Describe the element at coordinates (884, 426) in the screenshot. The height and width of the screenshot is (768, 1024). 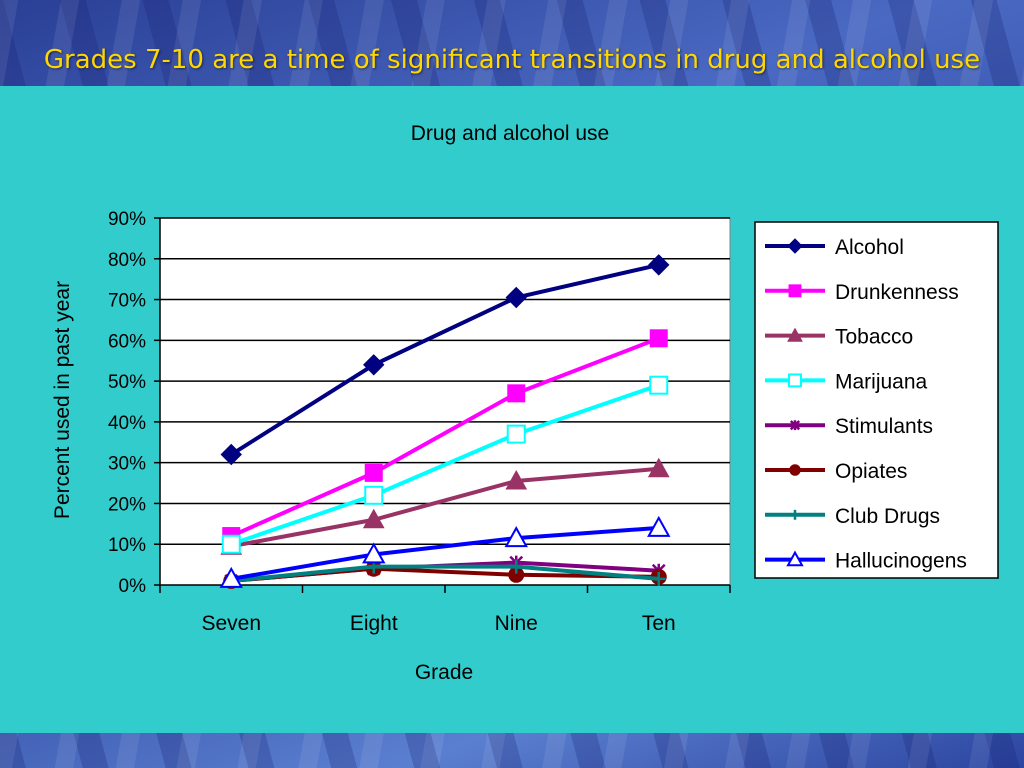
I see `legend-label: Stimulants` at that location.